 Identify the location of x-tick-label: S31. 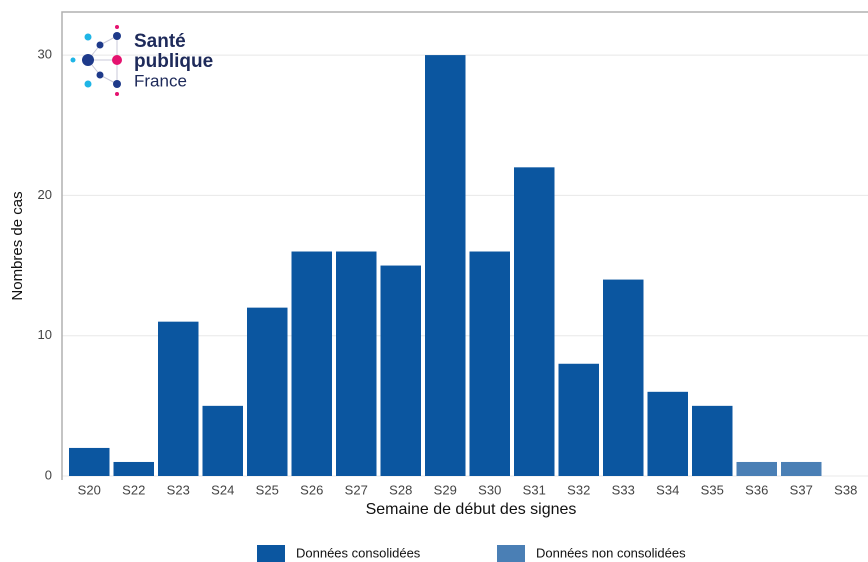
(534, 489).